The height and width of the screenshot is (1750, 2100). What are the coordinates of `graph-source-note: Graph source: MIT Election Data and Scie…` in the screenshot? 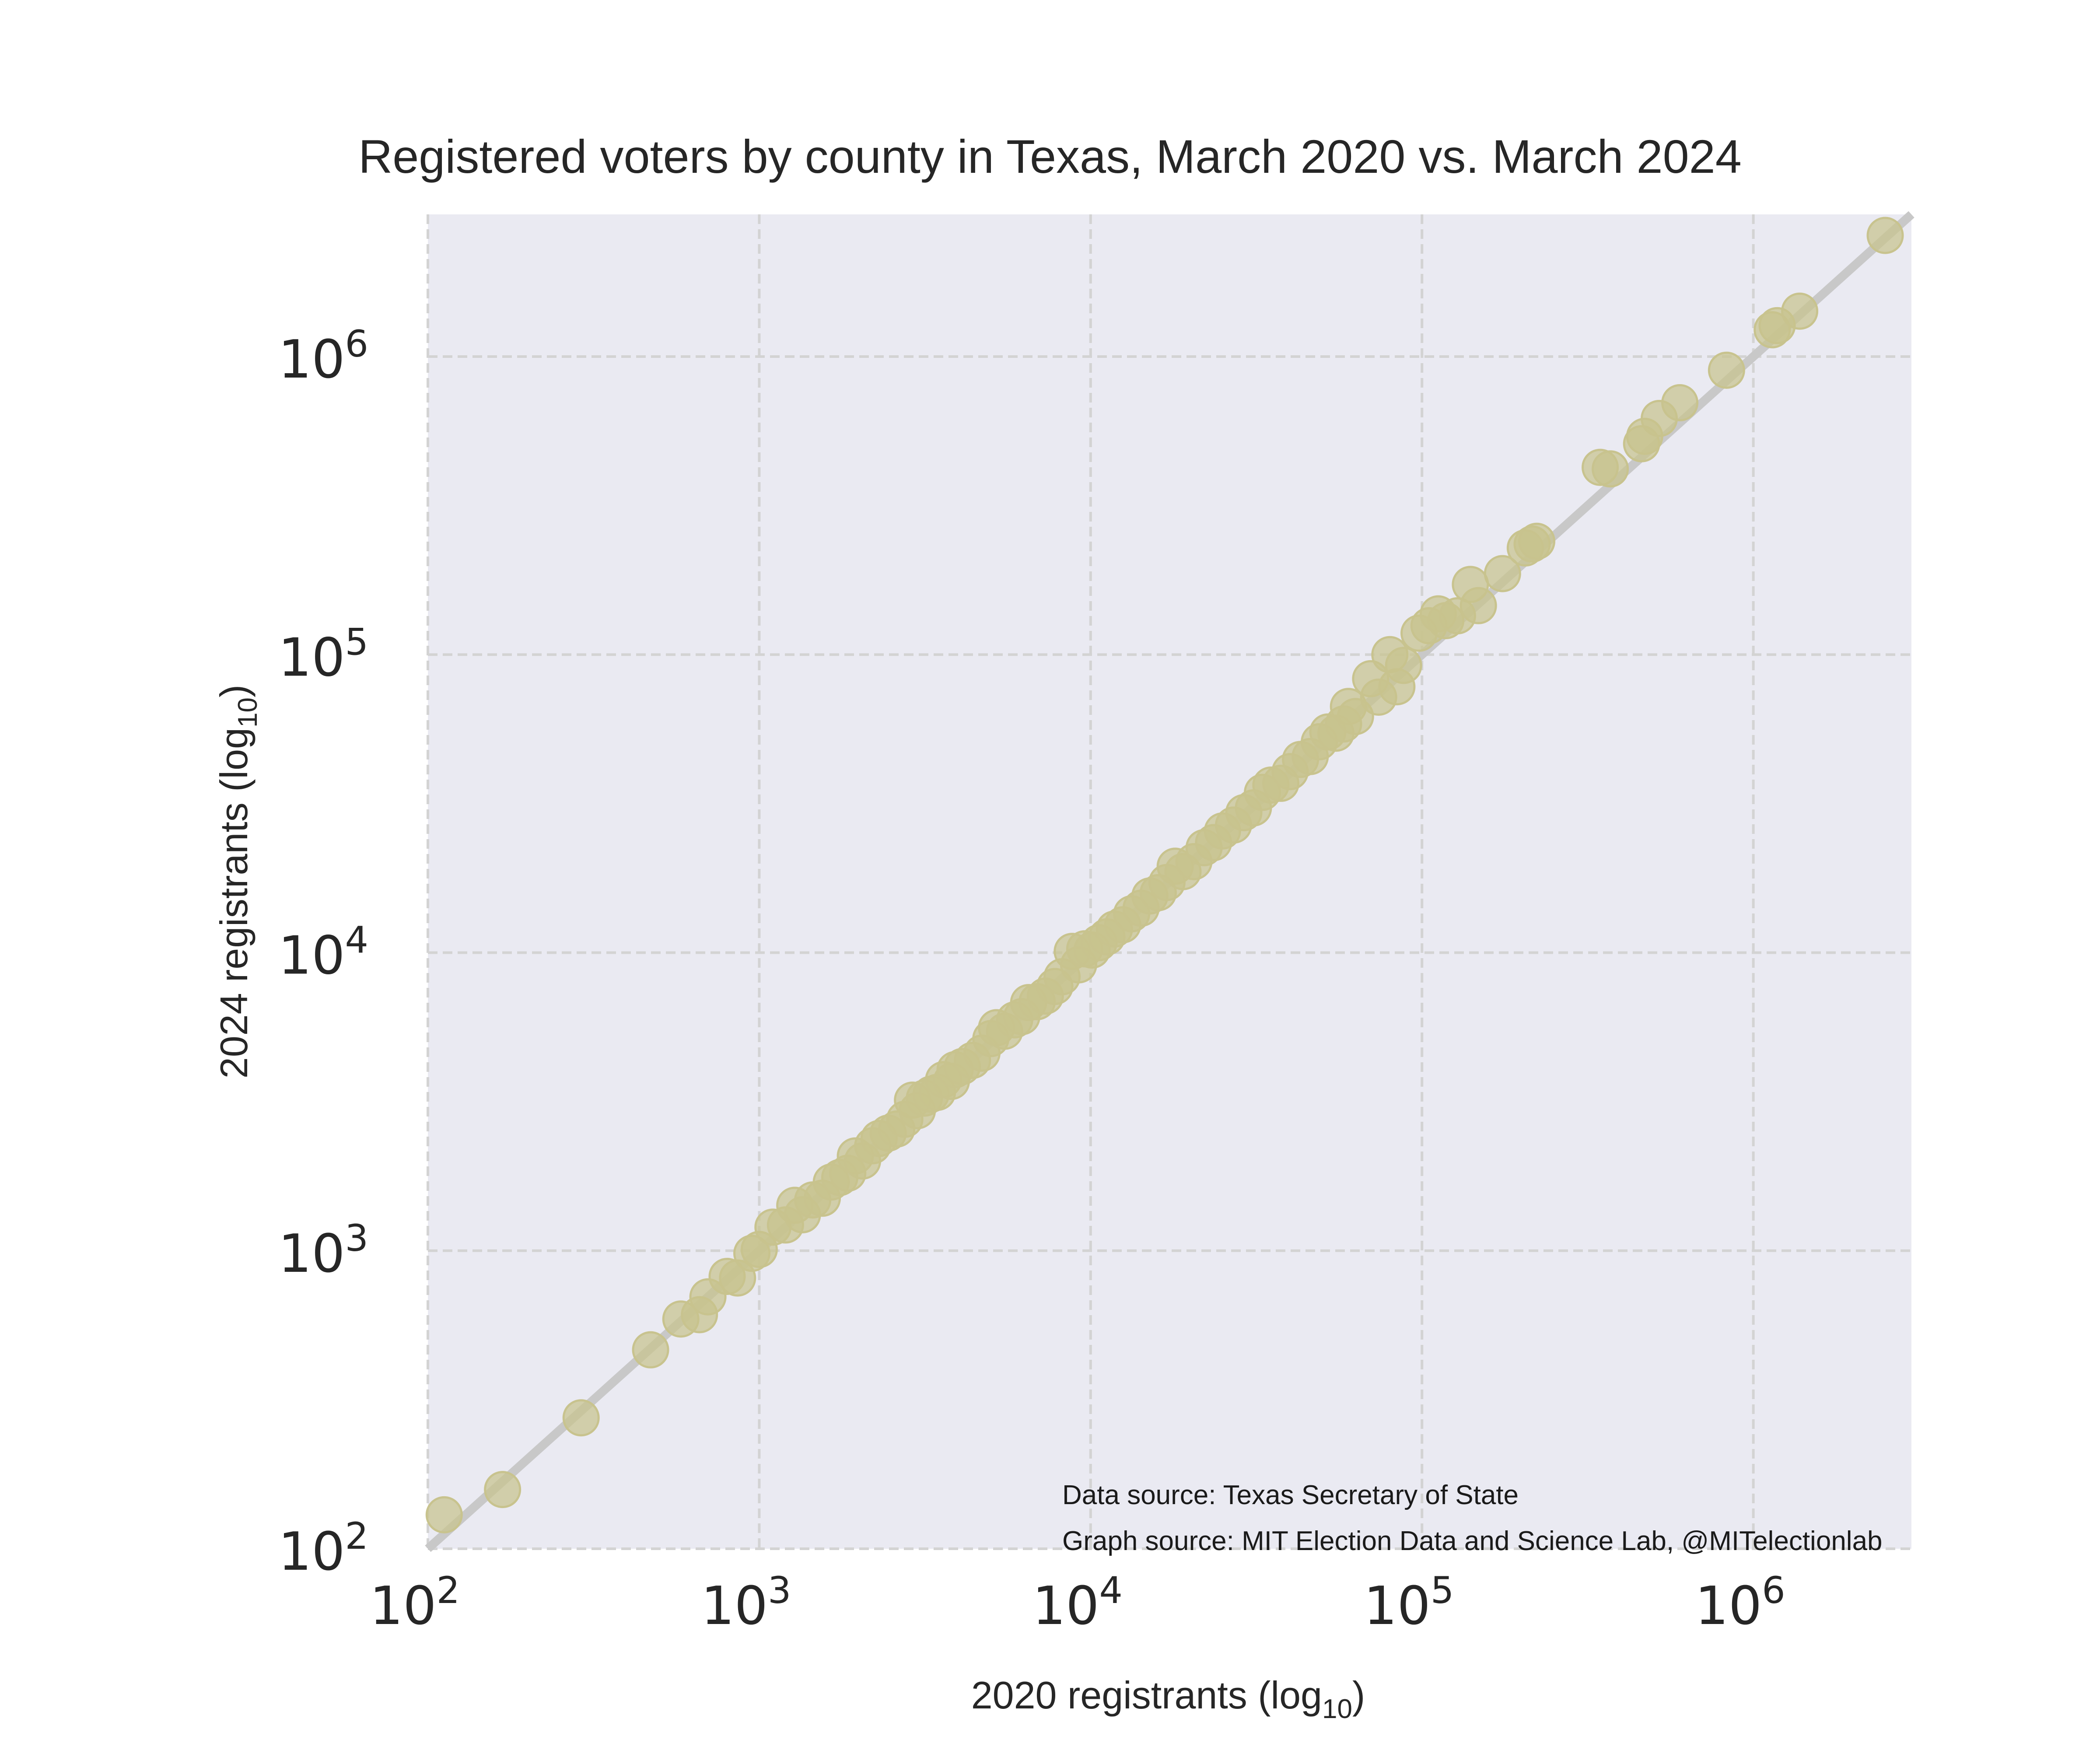 It's located at (1472, 1541).